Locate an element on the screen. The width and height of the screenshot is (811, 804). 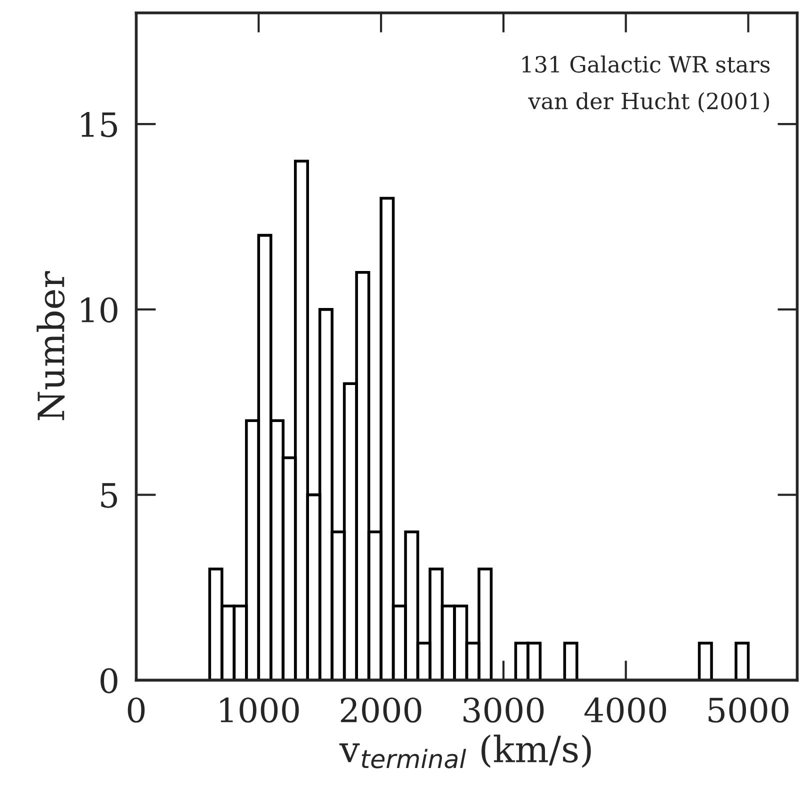
x-tick-label: 4000 is located at coordinates (625, 710).